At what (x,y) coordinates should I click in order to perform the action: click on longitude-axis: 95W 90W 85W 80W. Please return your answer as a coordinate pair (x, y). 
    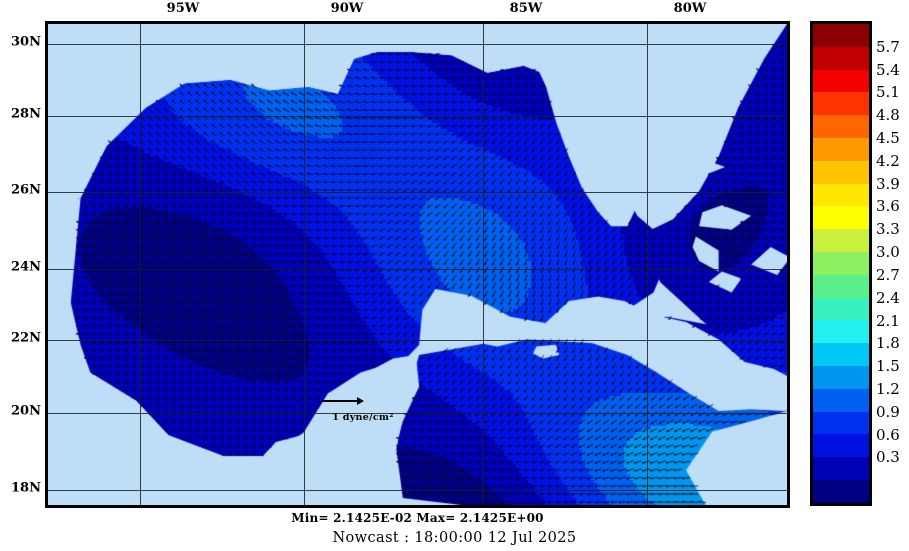
    Looking at the image, I should click on (454, 10).